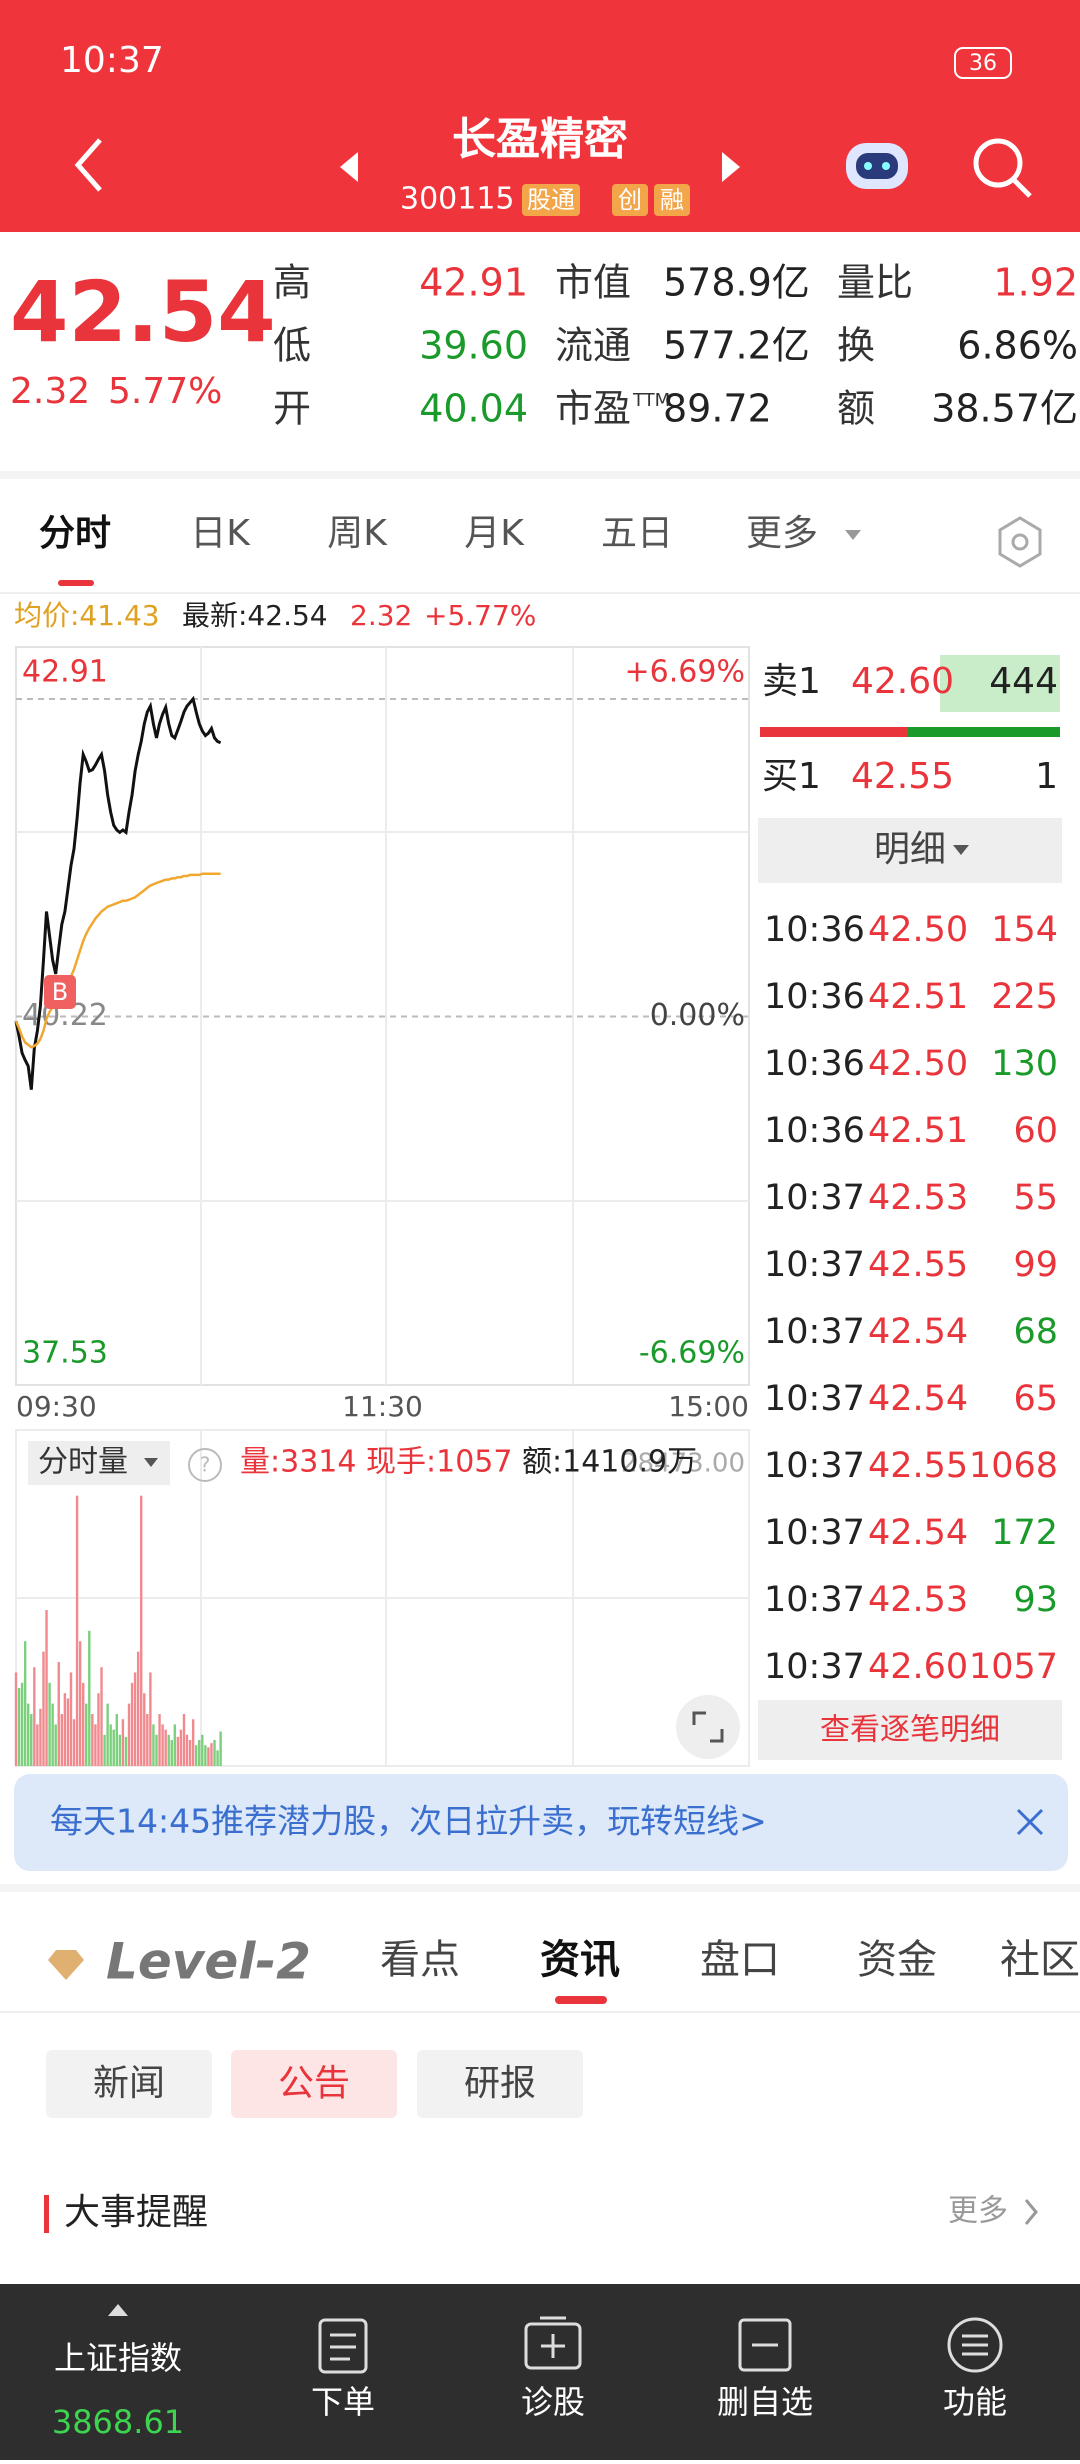 The image size is (1080, 2464). Describe the element at coordinates (984, 732) in the screenshot. I see `bid-ratio` at that location.